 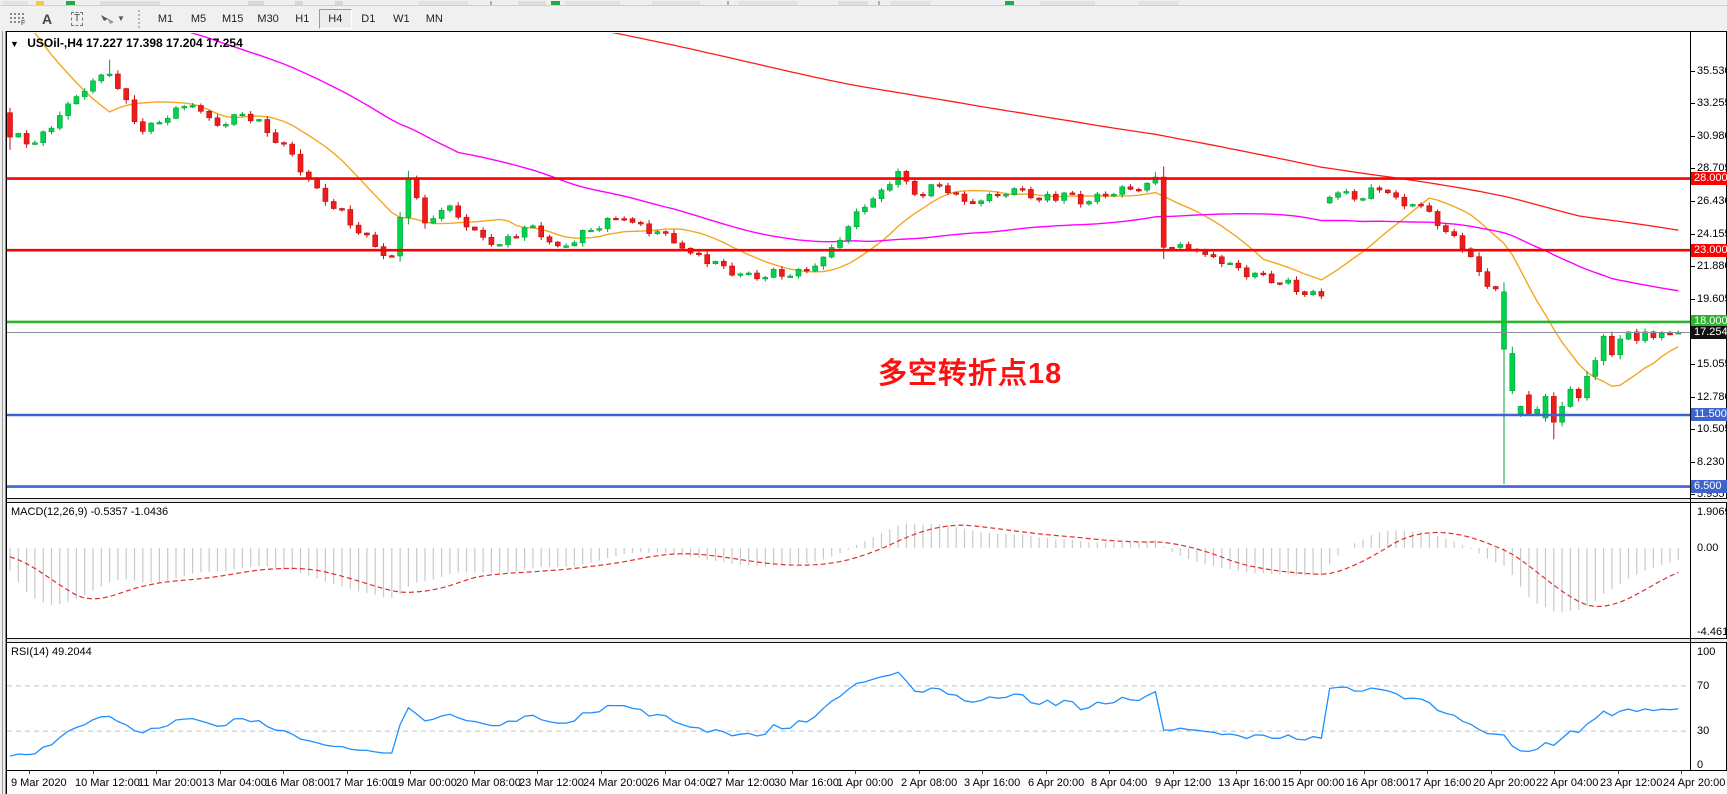 I want to click on timeframe-button-h1: H1, so click(x=302, y=19).